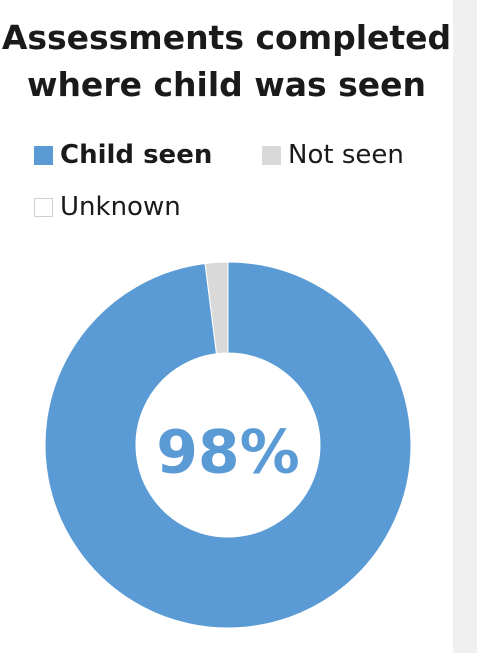 This screenshot has height=653, width=477. I want to click on legend-swatch-not-seen, so click(271, 155).